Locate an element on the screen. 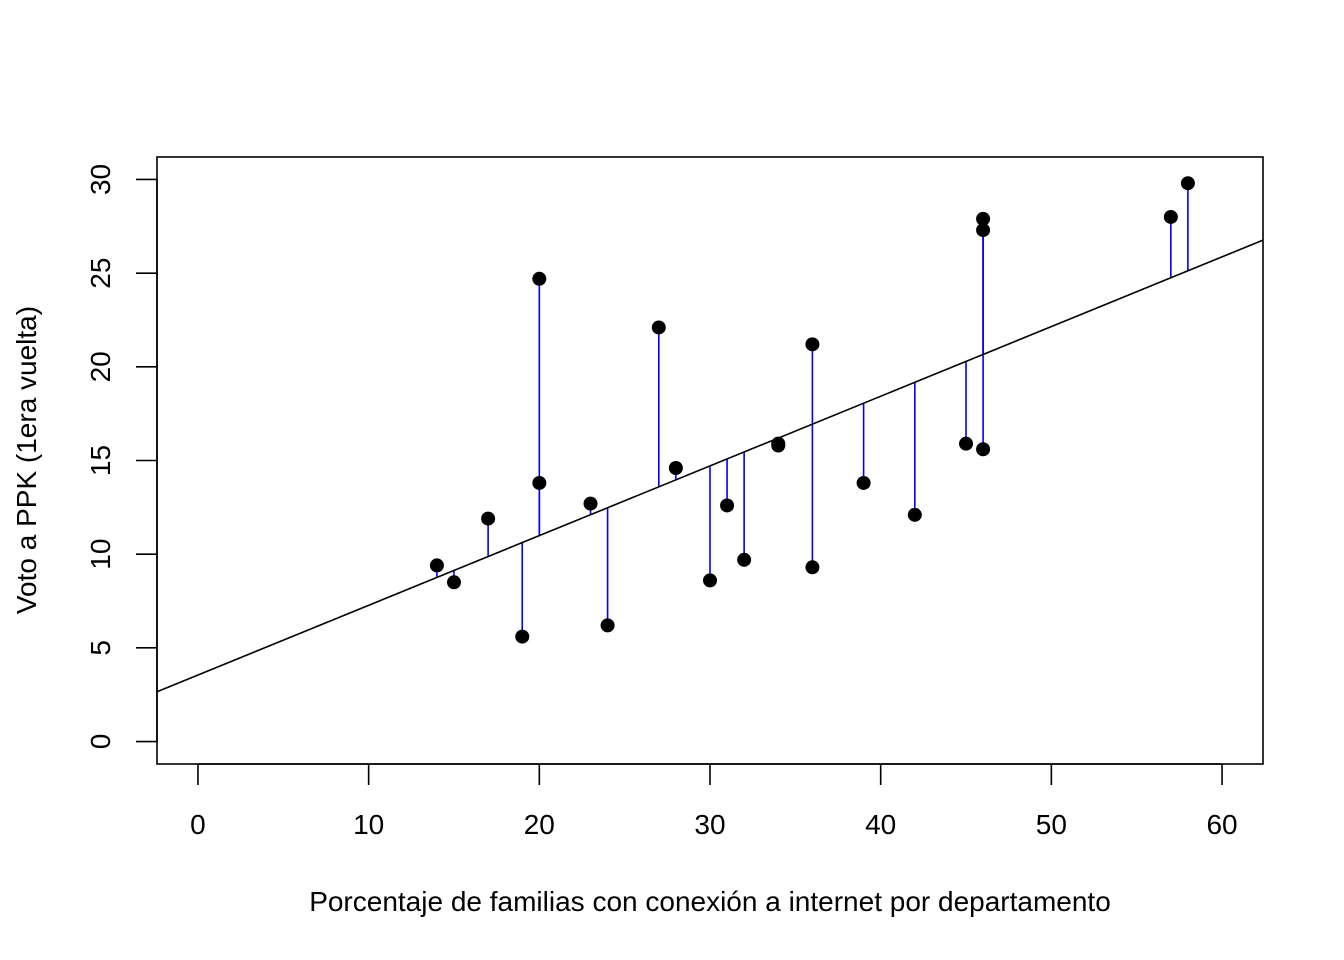  x-tick-label: 30 is located at coordinates (709, 824).